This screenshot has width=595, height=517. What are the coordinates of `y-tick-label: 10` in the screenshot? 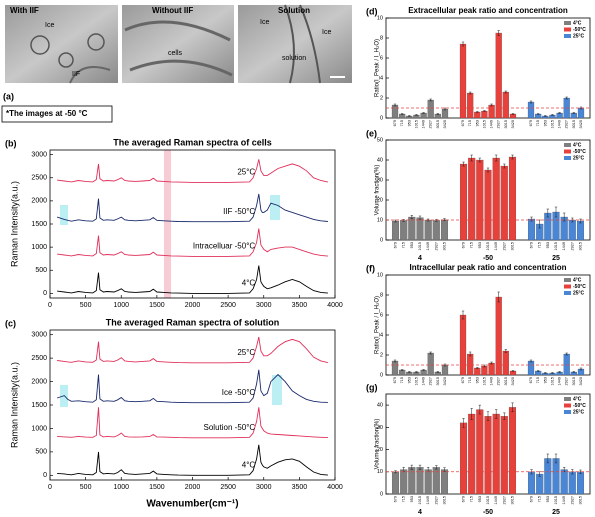 It's located at (380, 275).